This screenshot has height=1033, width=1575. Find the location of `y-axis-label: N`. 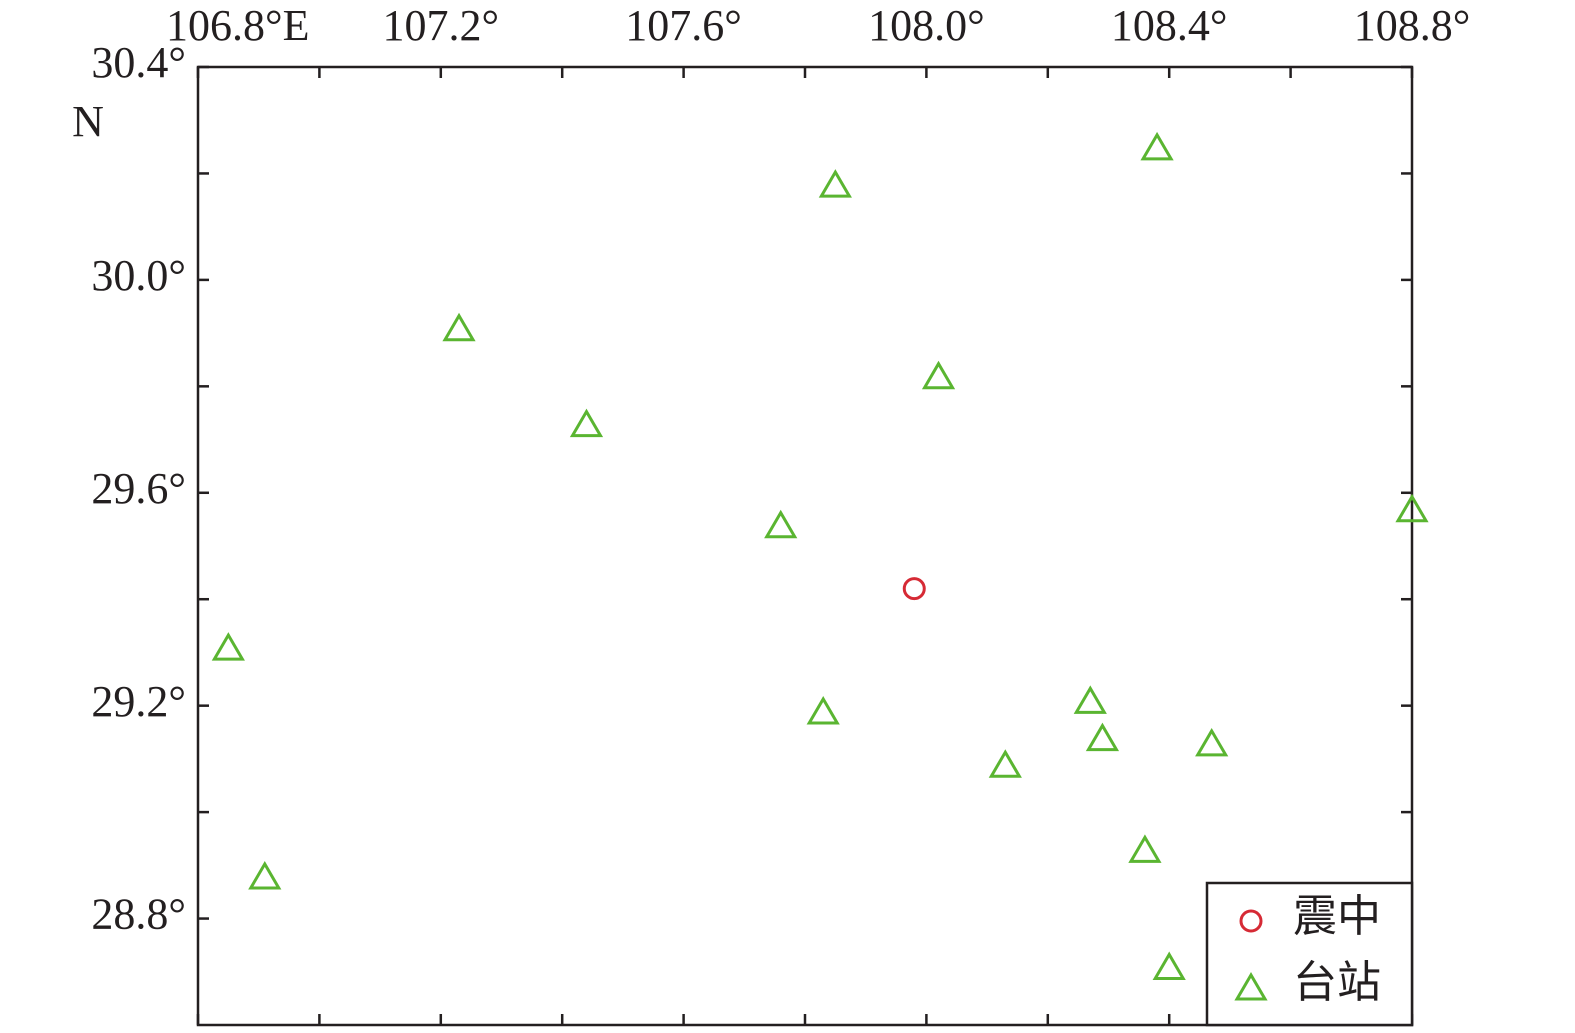

y-axis-label: N is located at coordinates (88, 121).